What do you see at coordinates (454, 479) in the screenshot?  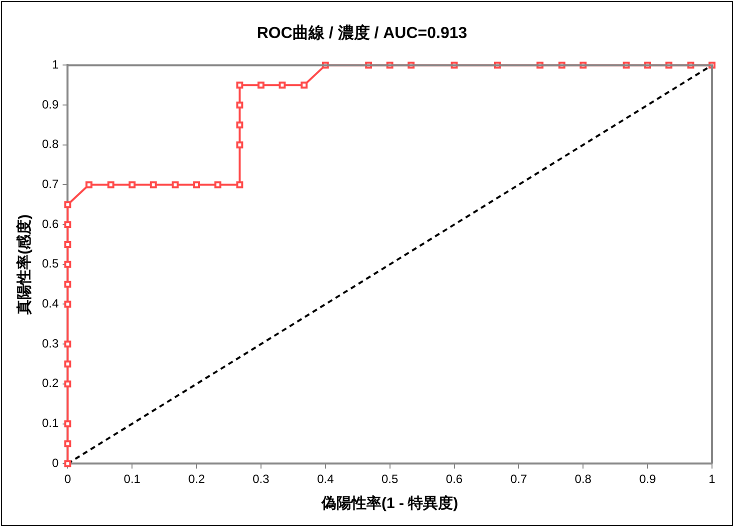 I see `x-tick-label: 0.6` at bounding box center [454, 479].